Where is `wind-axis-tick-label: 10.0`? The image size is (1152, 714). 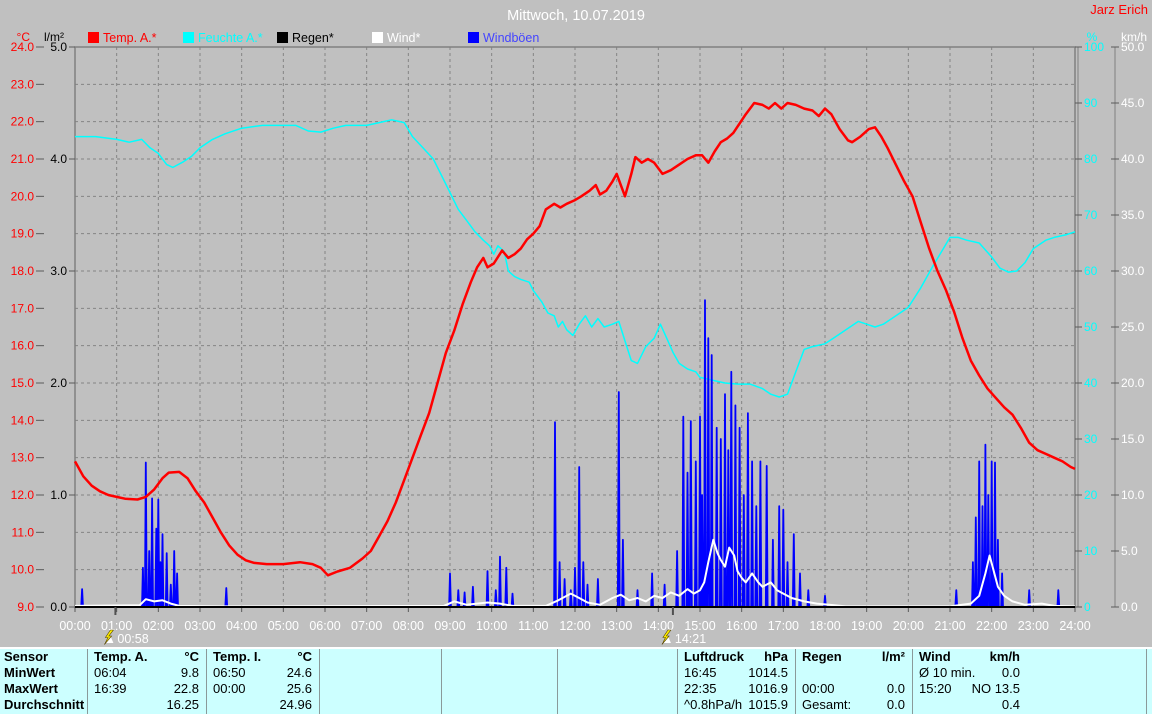 wind-axis-tick-label: 10.0 is located at coordinates (1133, 495).